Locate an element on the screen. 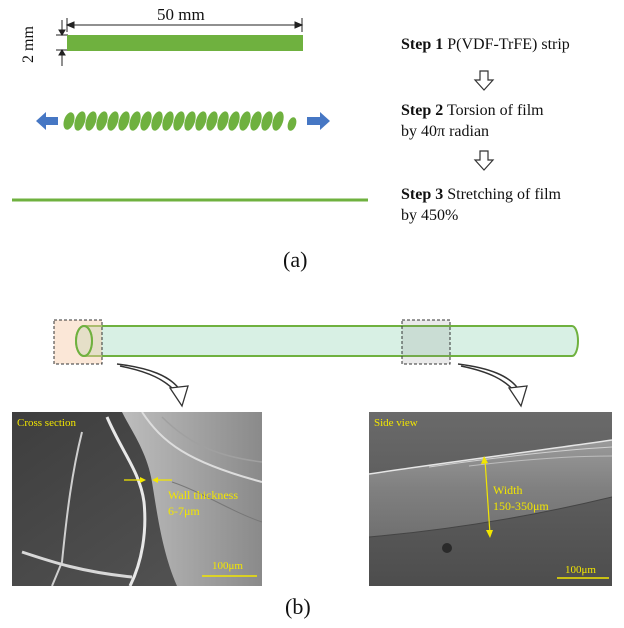 The image size is (624, 628). length-label: 50 mm is located at coordinates (181, 14).